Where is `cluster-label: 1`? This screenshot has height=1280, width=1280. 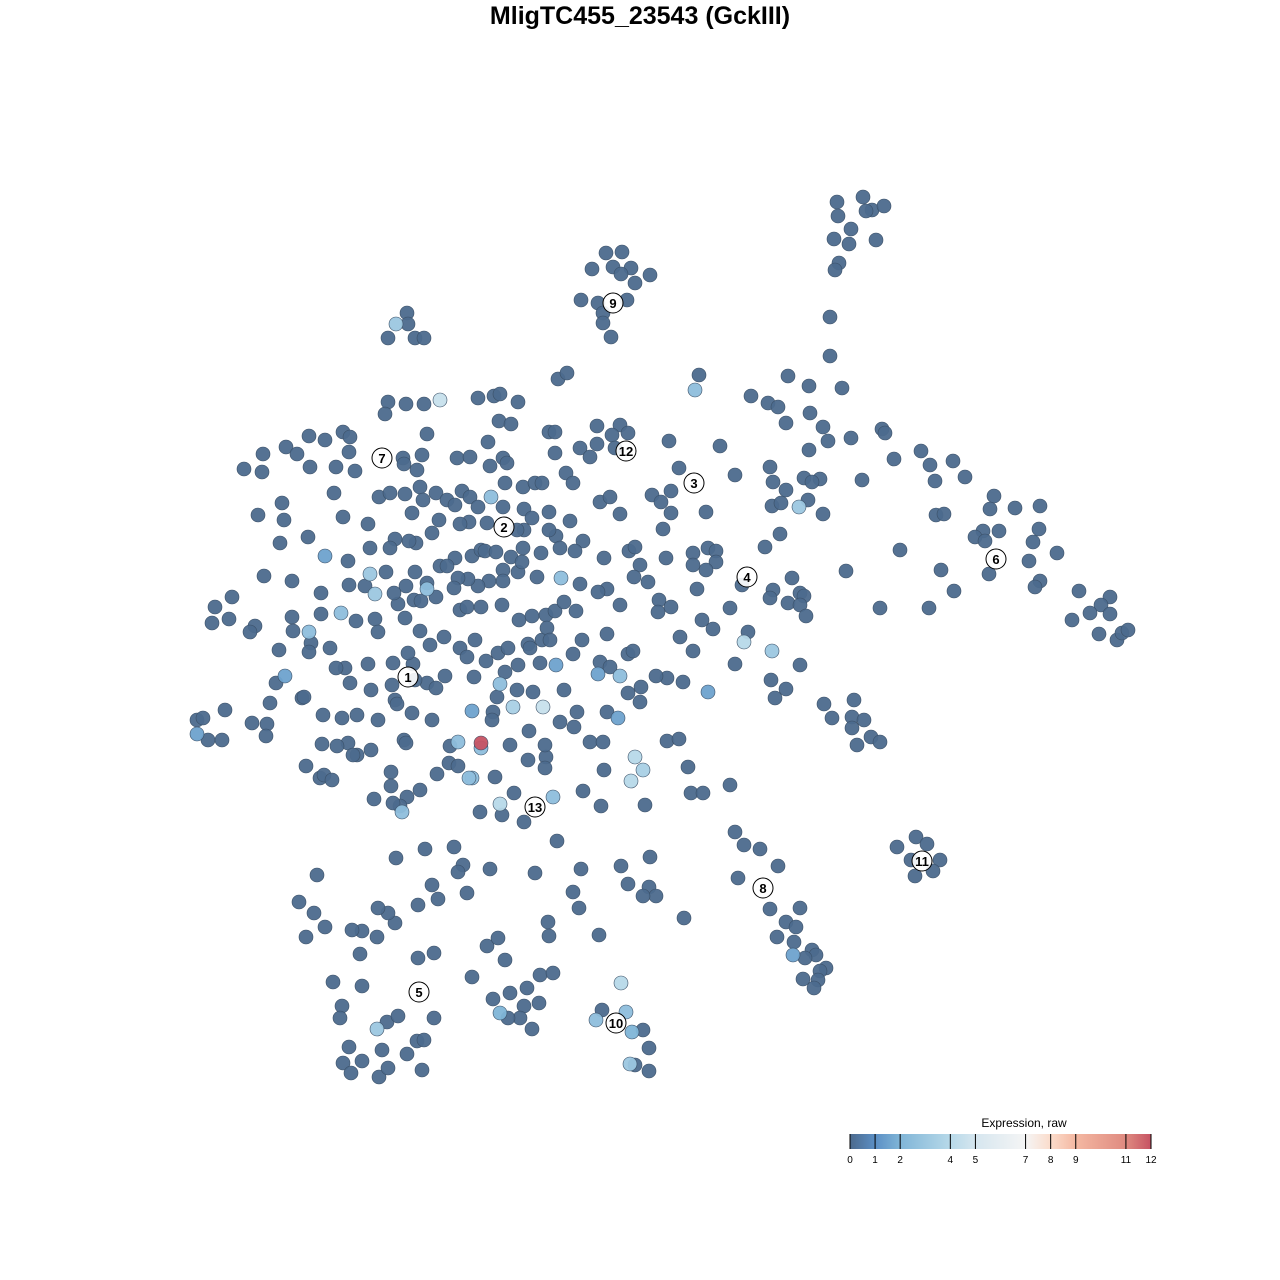 cluster-label: 1 is located at coordinates (408, 677).